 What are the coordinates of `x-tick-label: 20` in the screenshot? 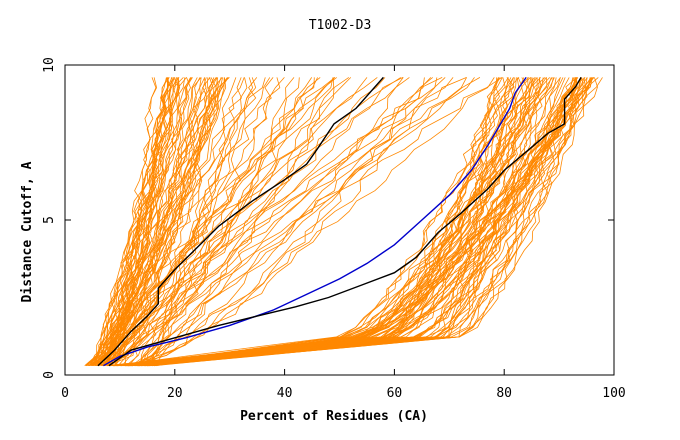 It's located at (175, 393).